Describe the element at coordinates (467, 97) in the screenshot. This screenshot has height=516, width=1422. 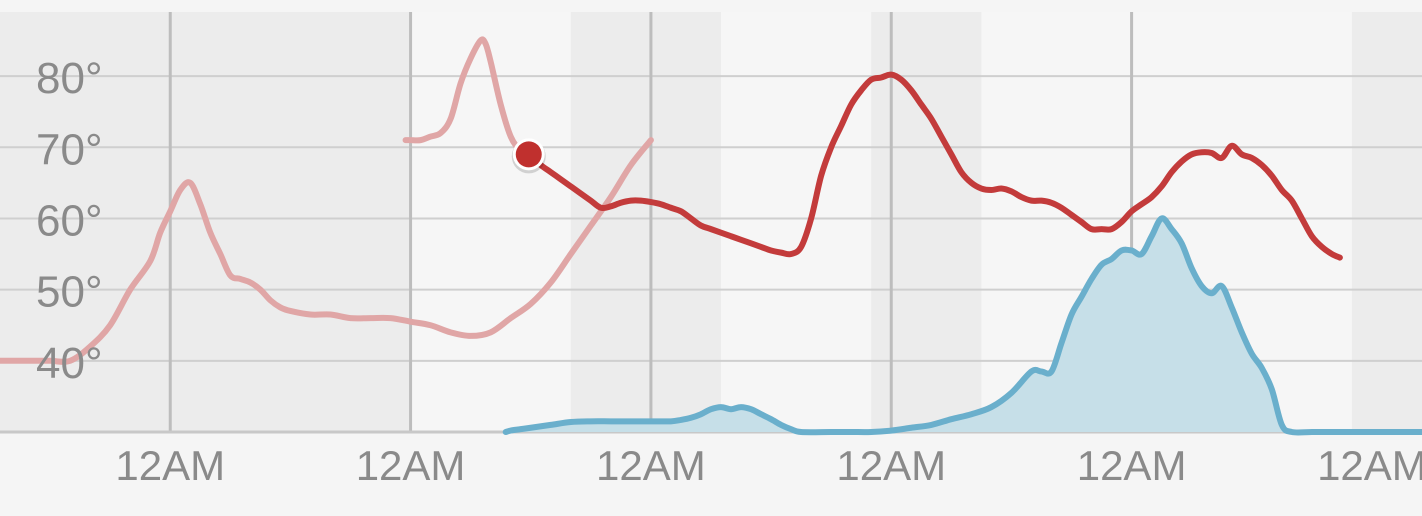
I see `temperature-line-past` at that location.